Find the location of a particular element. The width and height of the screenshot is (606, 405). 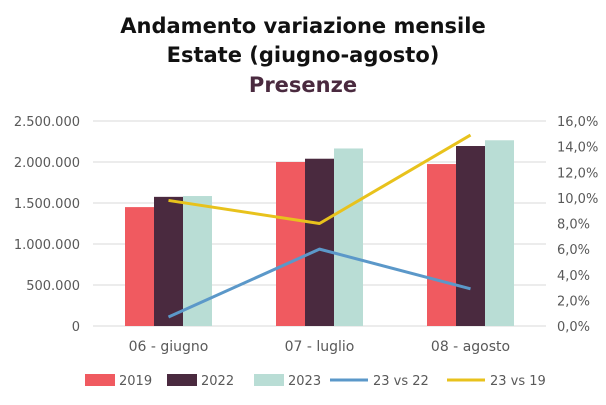

y-left-tick-label: 0 is located at coordinates (76, 327).